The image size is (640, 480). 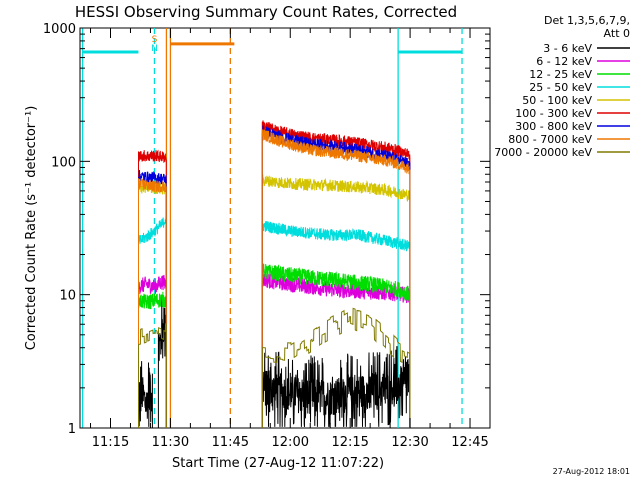 I want to click on legend-header-line-1: Det 1,3,5,6,7,9,, so click(x=587, y=20).